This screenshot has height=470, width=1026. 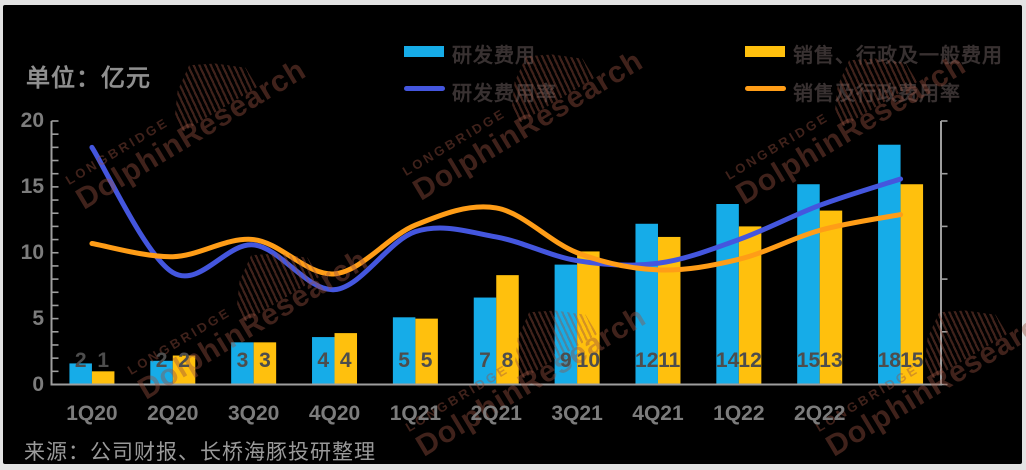 What do you see at coordinates (877, 94) in the screenshot?
I see `legend-label: 销售及行政费用率` at bounding box center [877, 94].